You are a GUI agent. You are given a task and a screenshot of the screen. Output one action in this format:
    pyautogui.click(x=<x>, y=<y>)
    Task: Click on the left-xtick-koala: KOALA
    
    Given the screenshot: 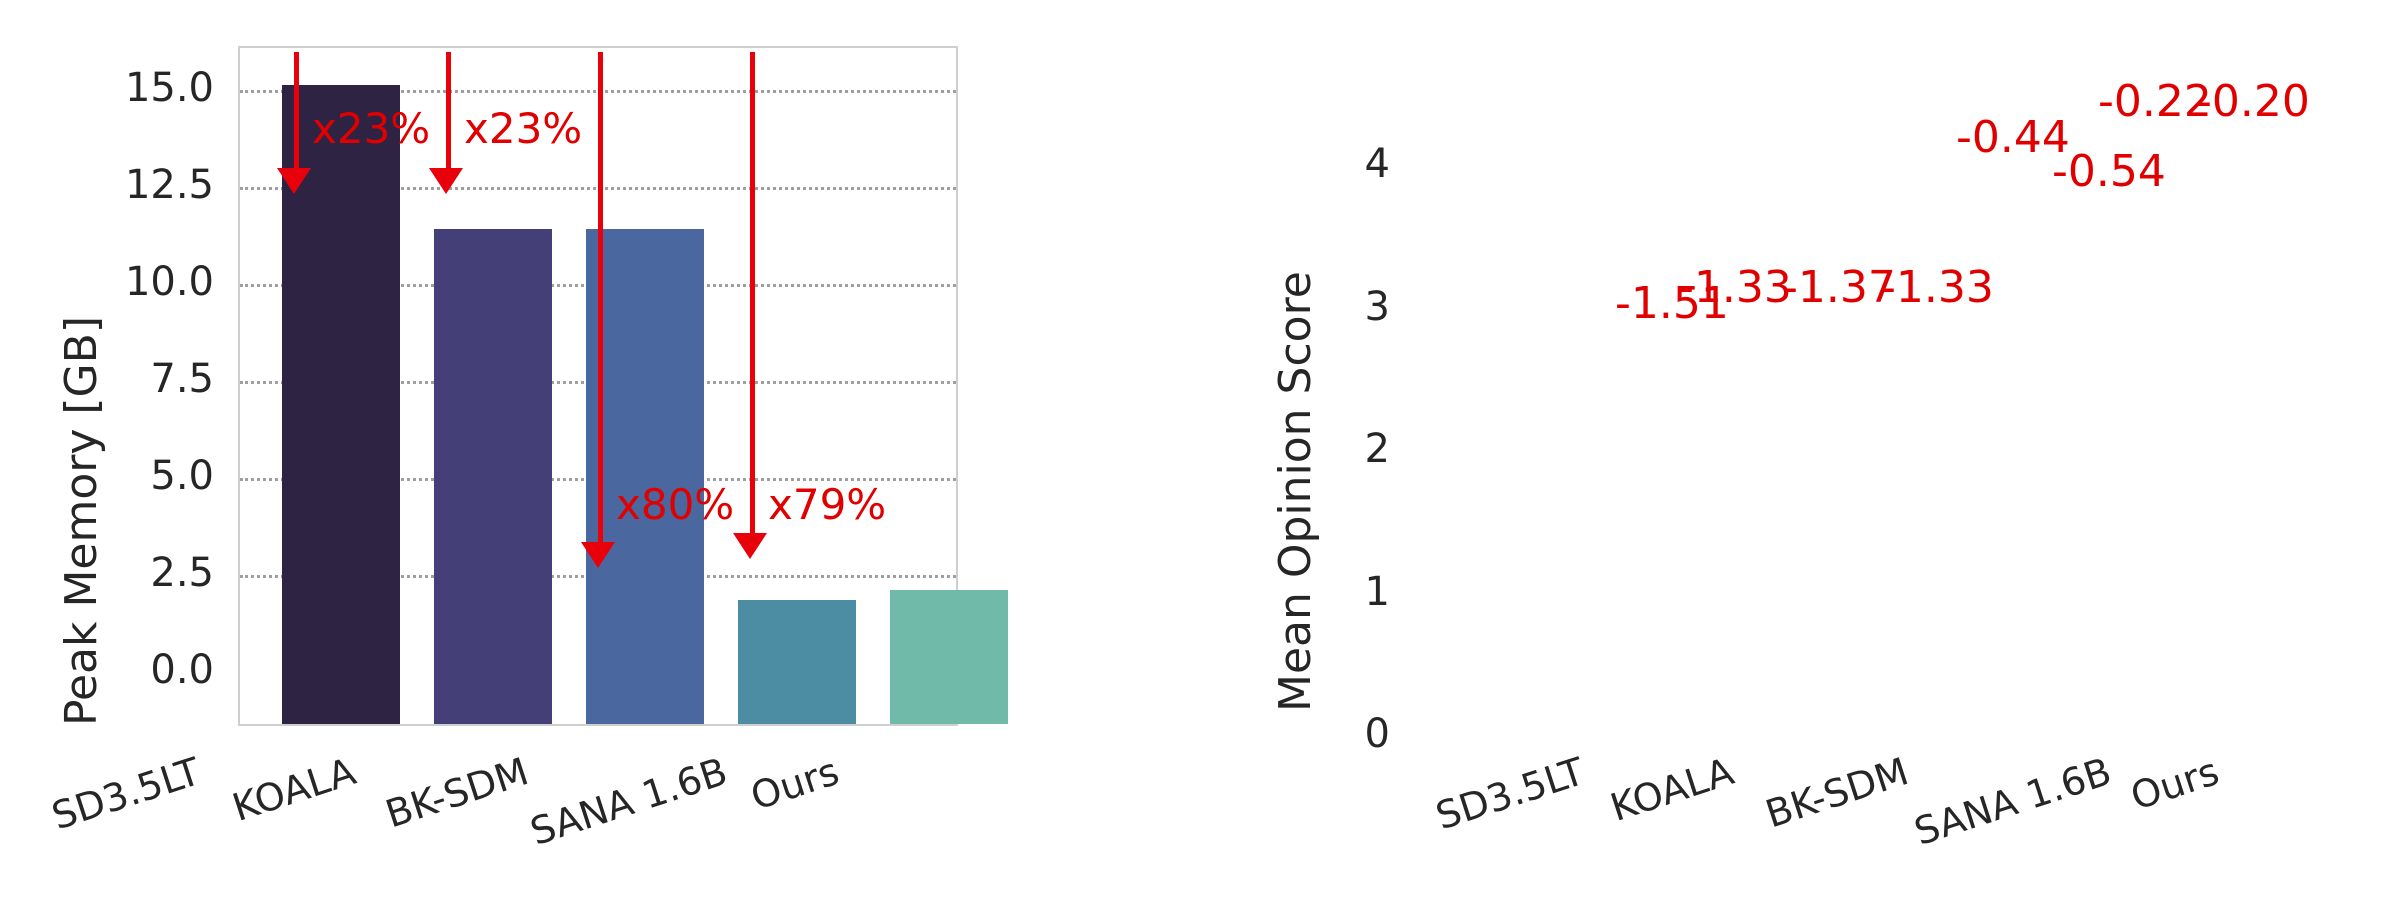 What is the action you would take?
    pyautogui.click(x=294, y=789)
    